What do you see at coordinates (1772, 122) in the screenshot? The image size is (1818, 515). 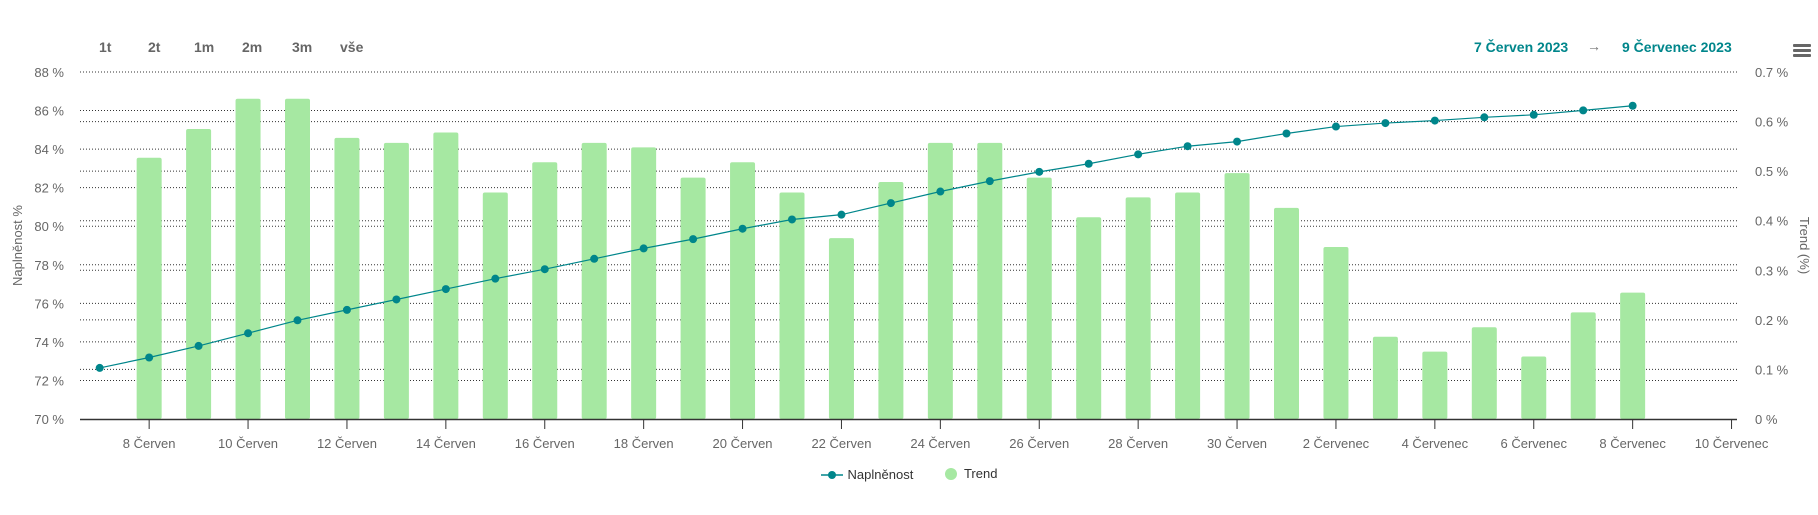 I see `right-tick-label: 0.6 %` at bounding box center [1772, 122].